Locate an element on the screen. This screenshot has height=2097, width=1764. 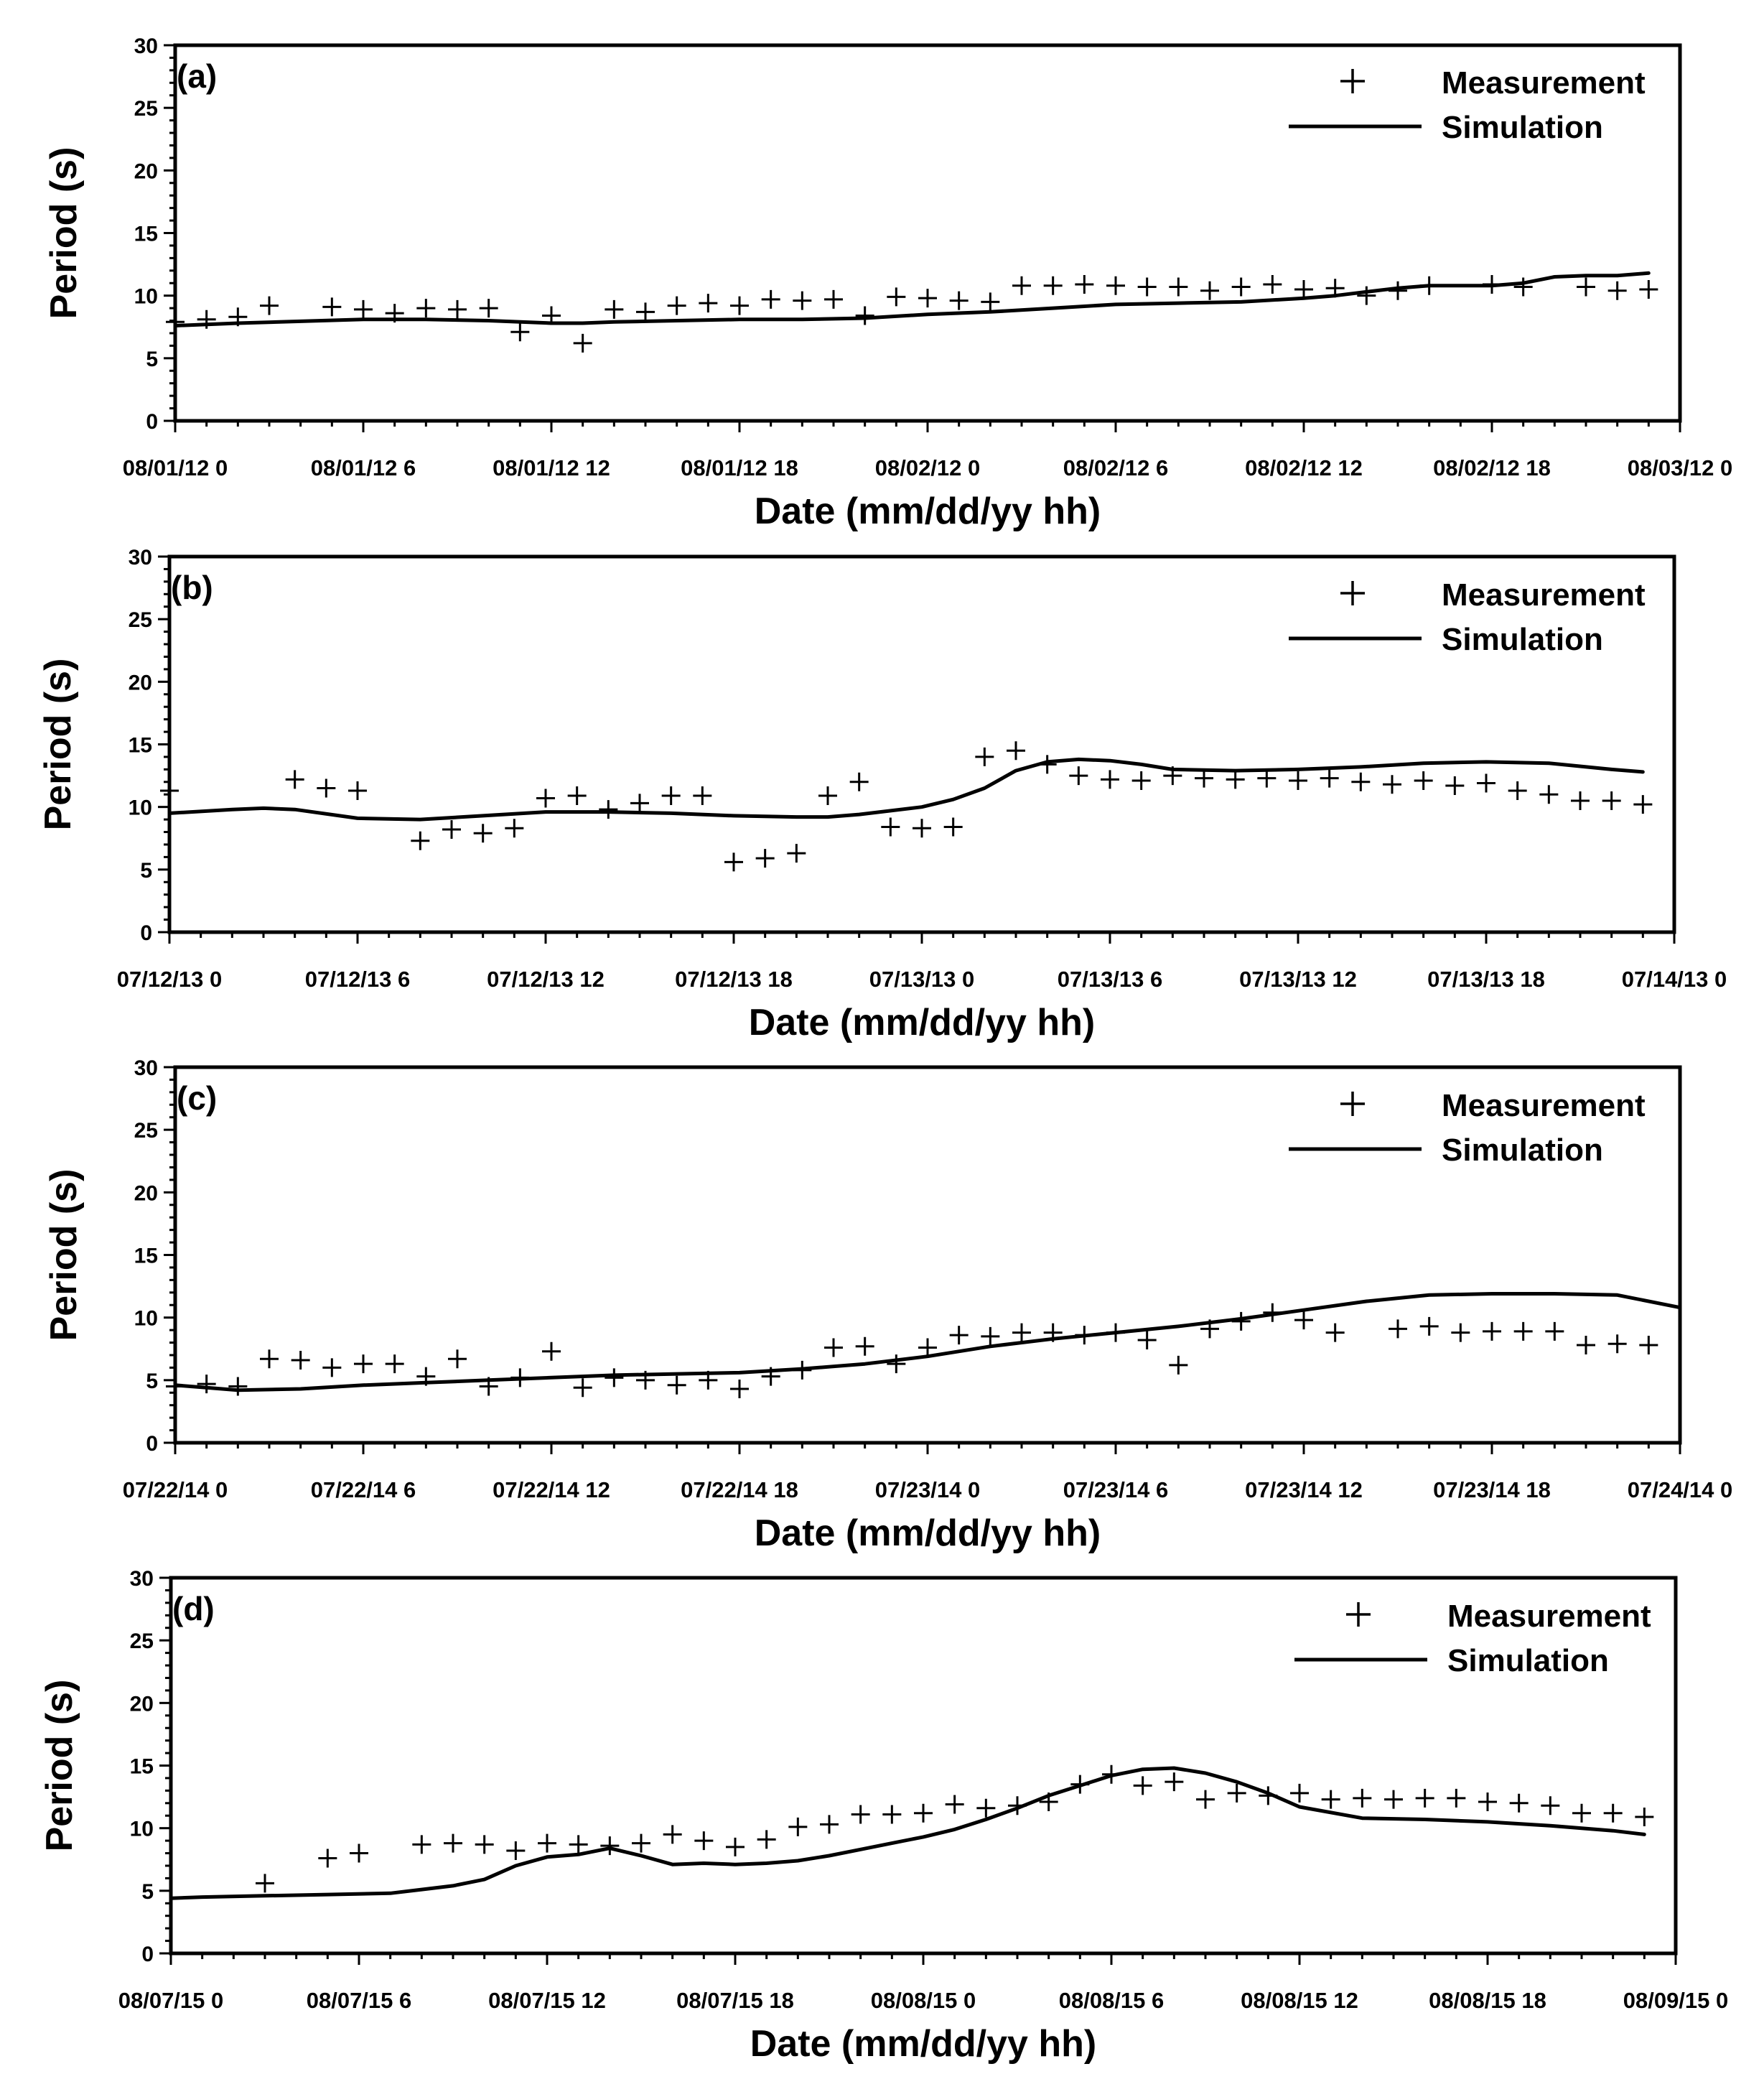
x-tick-label: 08/07/15 6 is located at coordinates (359, 2000).